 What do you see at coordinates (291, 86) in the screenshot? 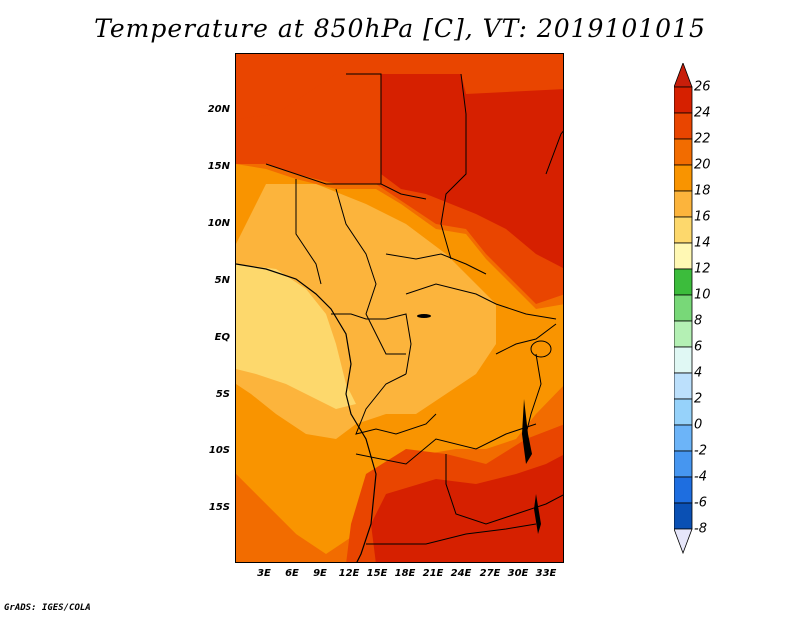
I see `band-22-24-northwest` at bounding box center [291, 86].